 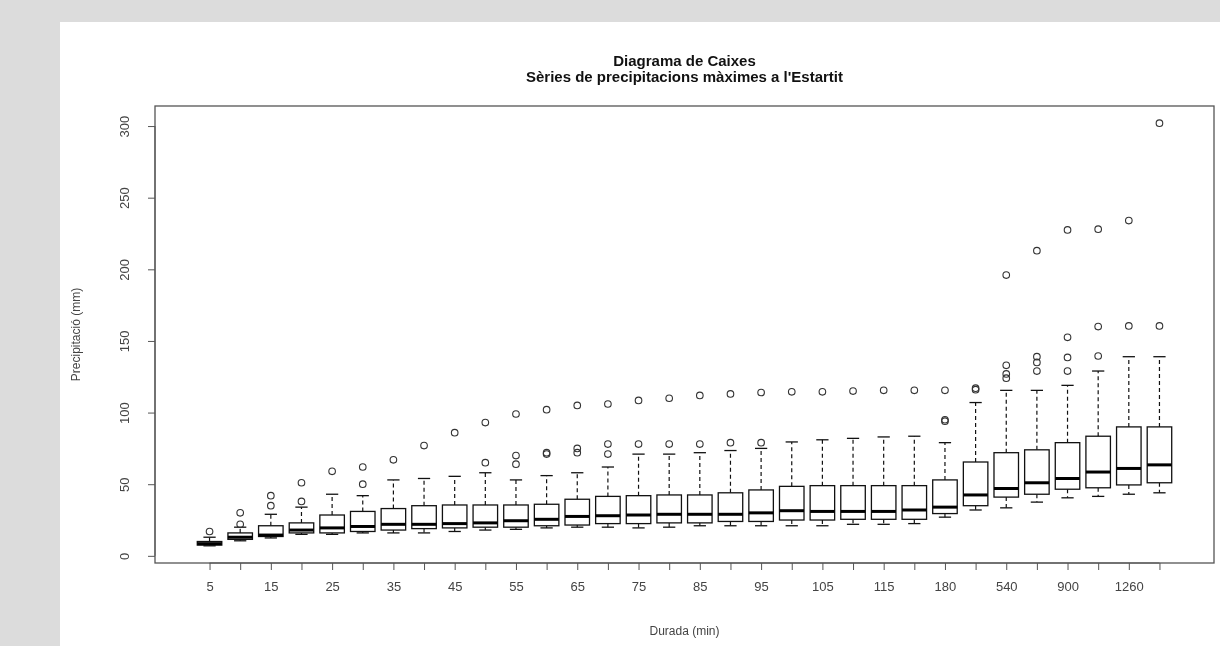 I want to click on x-tick-label: 105, so click(x=823, y=587).